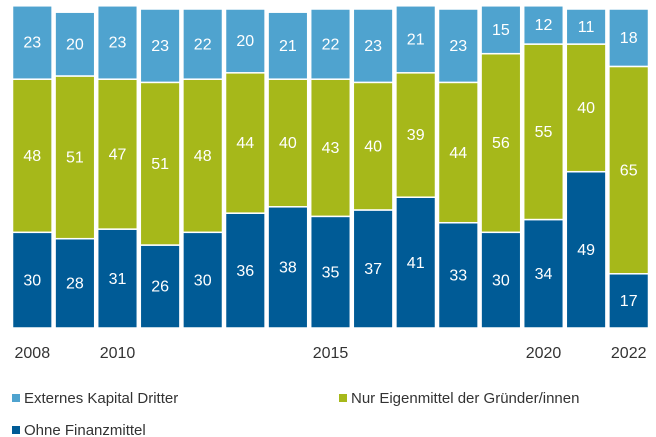  Describe the element at coordinates (465, 398) in the screenshot. I see `legend-label: Nur Eigenmittel der Gründer/innen` at that location.